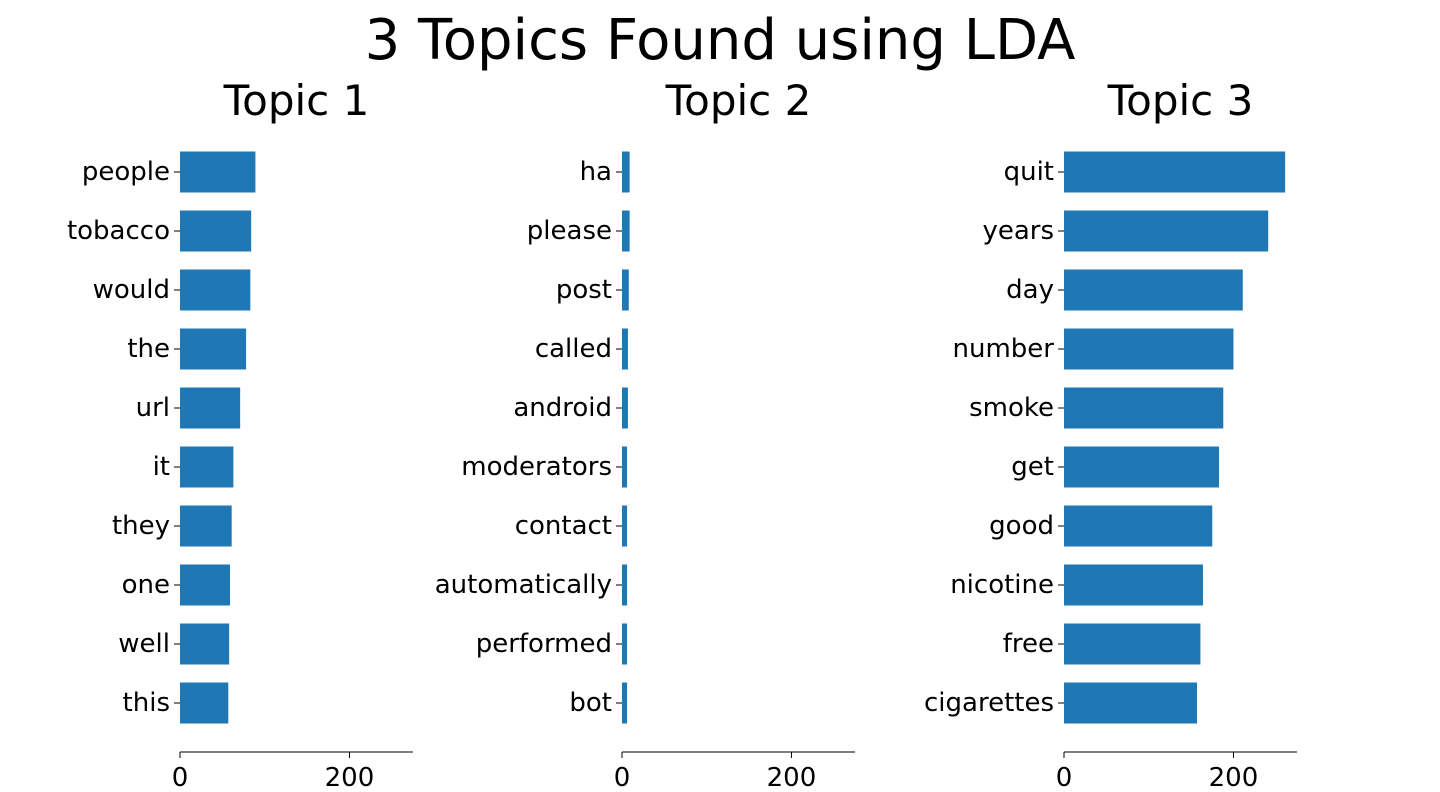  What do you see at coordinates (1029, 172) in the screenshot?
I see `category-label: quit` at bounding box center [1029, 172].